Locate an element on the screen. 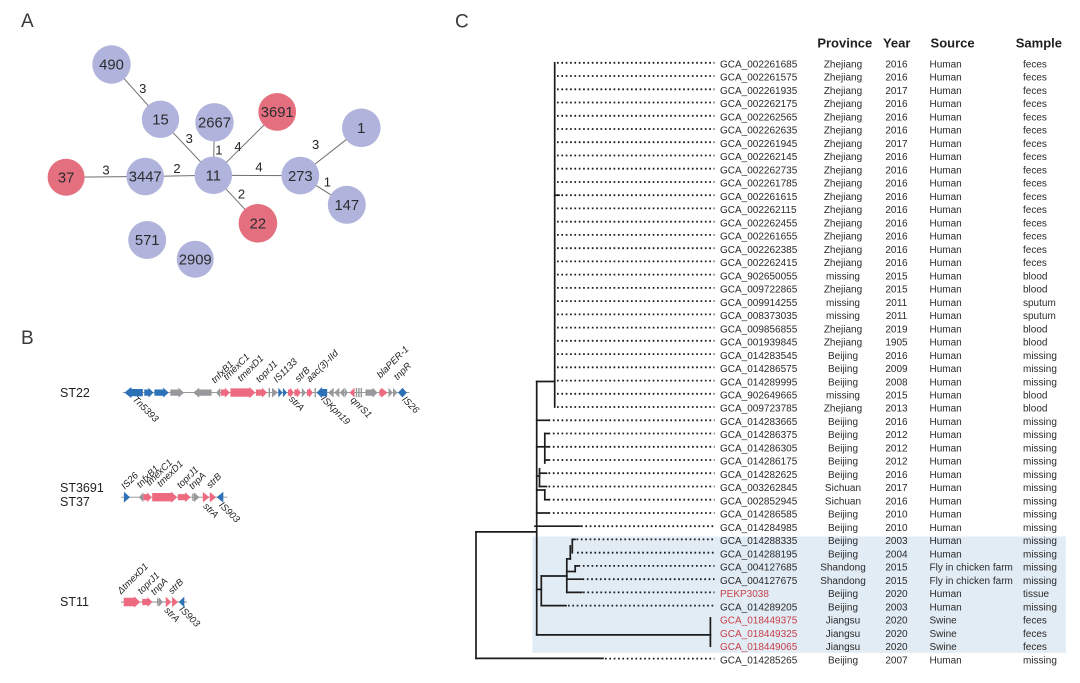 The image size is (1080, 683). svg-text: GCA_002261685 is located at coordinates (759, 65).